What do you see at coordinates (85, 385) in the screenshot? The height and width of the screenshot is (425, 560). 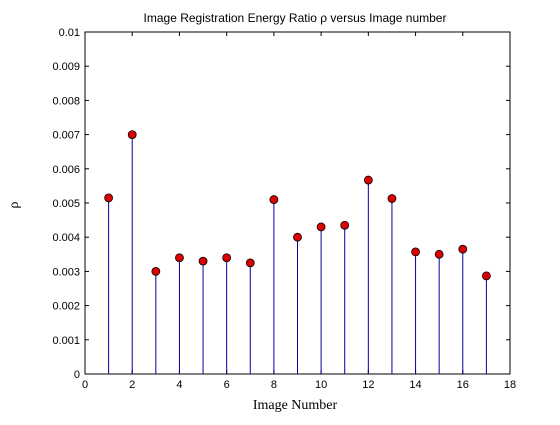 I see `x-tick-label: 0` at bounding box center [85, 385].